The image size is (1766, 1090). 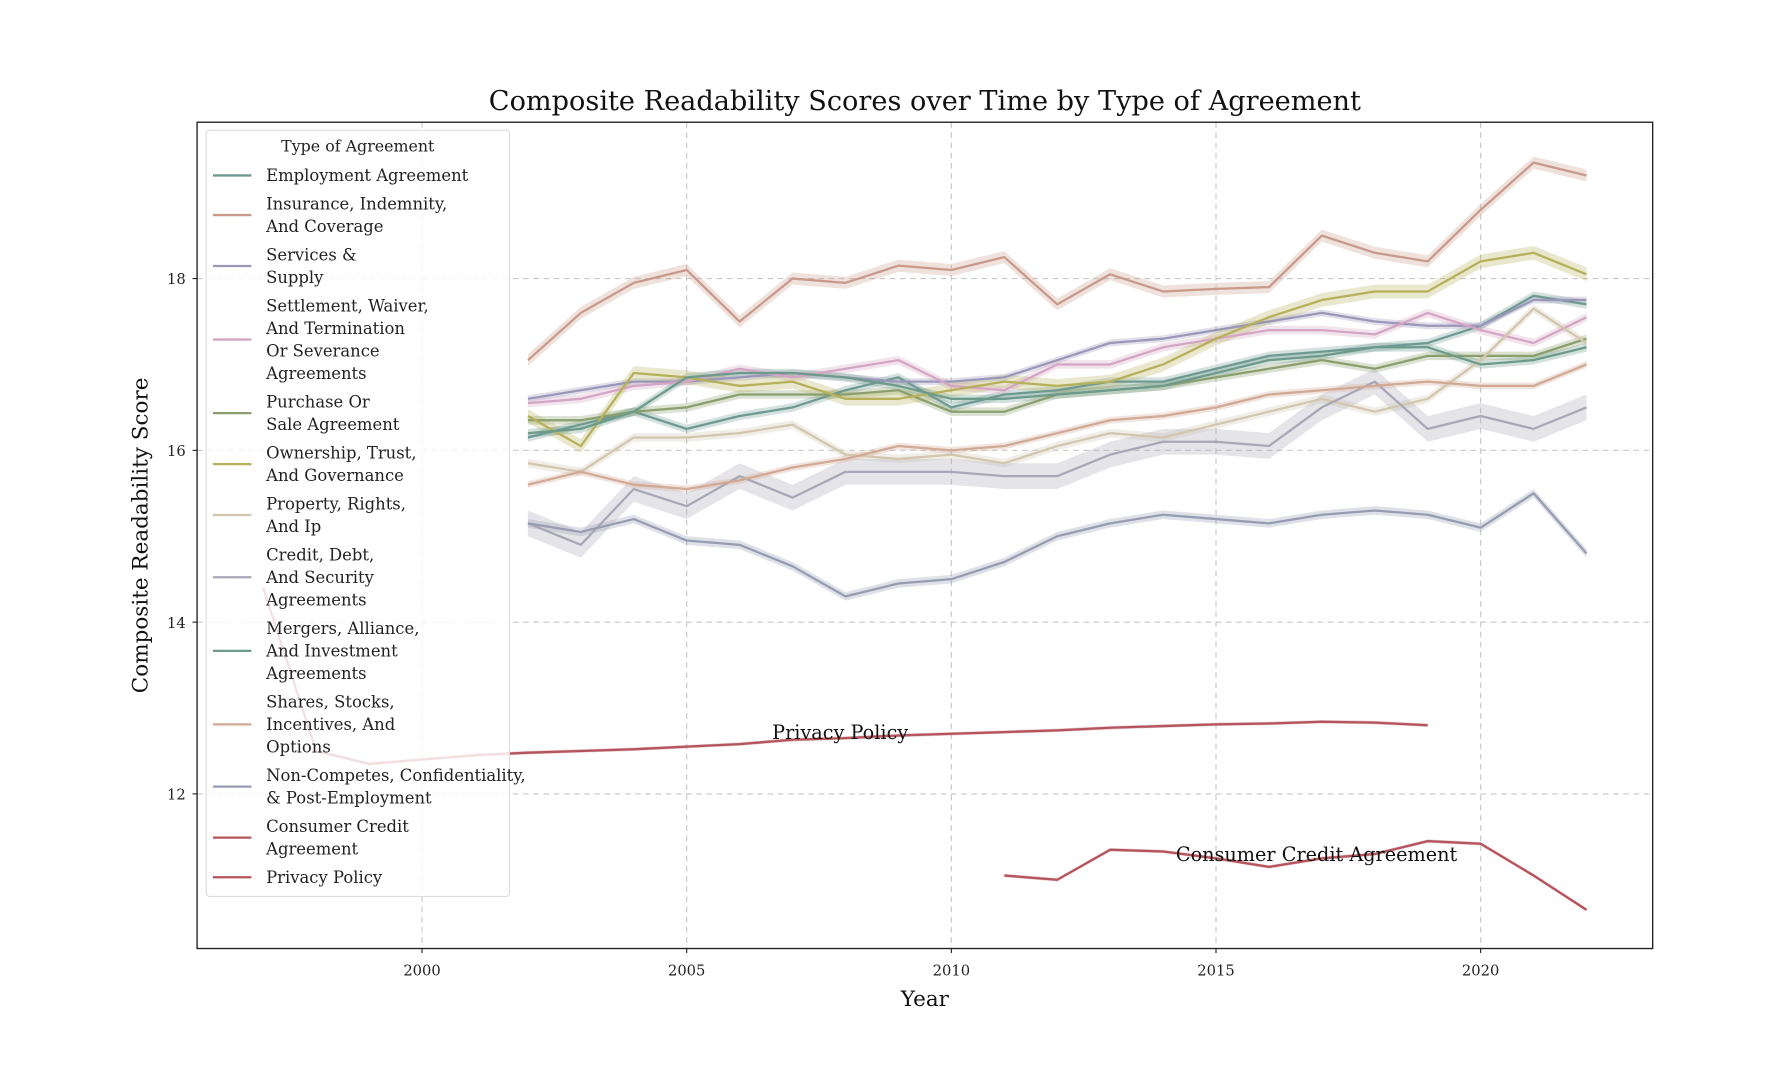 I want to click on y-tick-label: 12, so click(x=176, y=795).